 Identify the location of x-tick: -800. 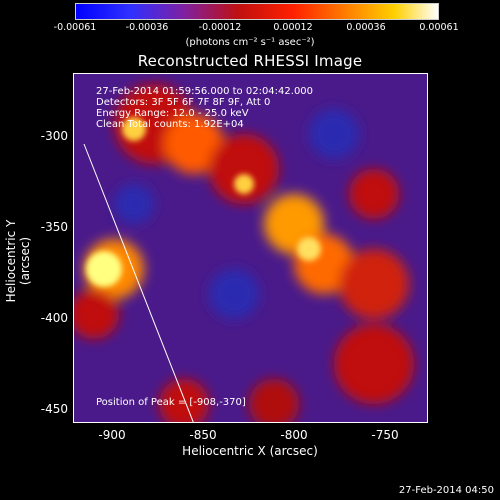
(294, 435).